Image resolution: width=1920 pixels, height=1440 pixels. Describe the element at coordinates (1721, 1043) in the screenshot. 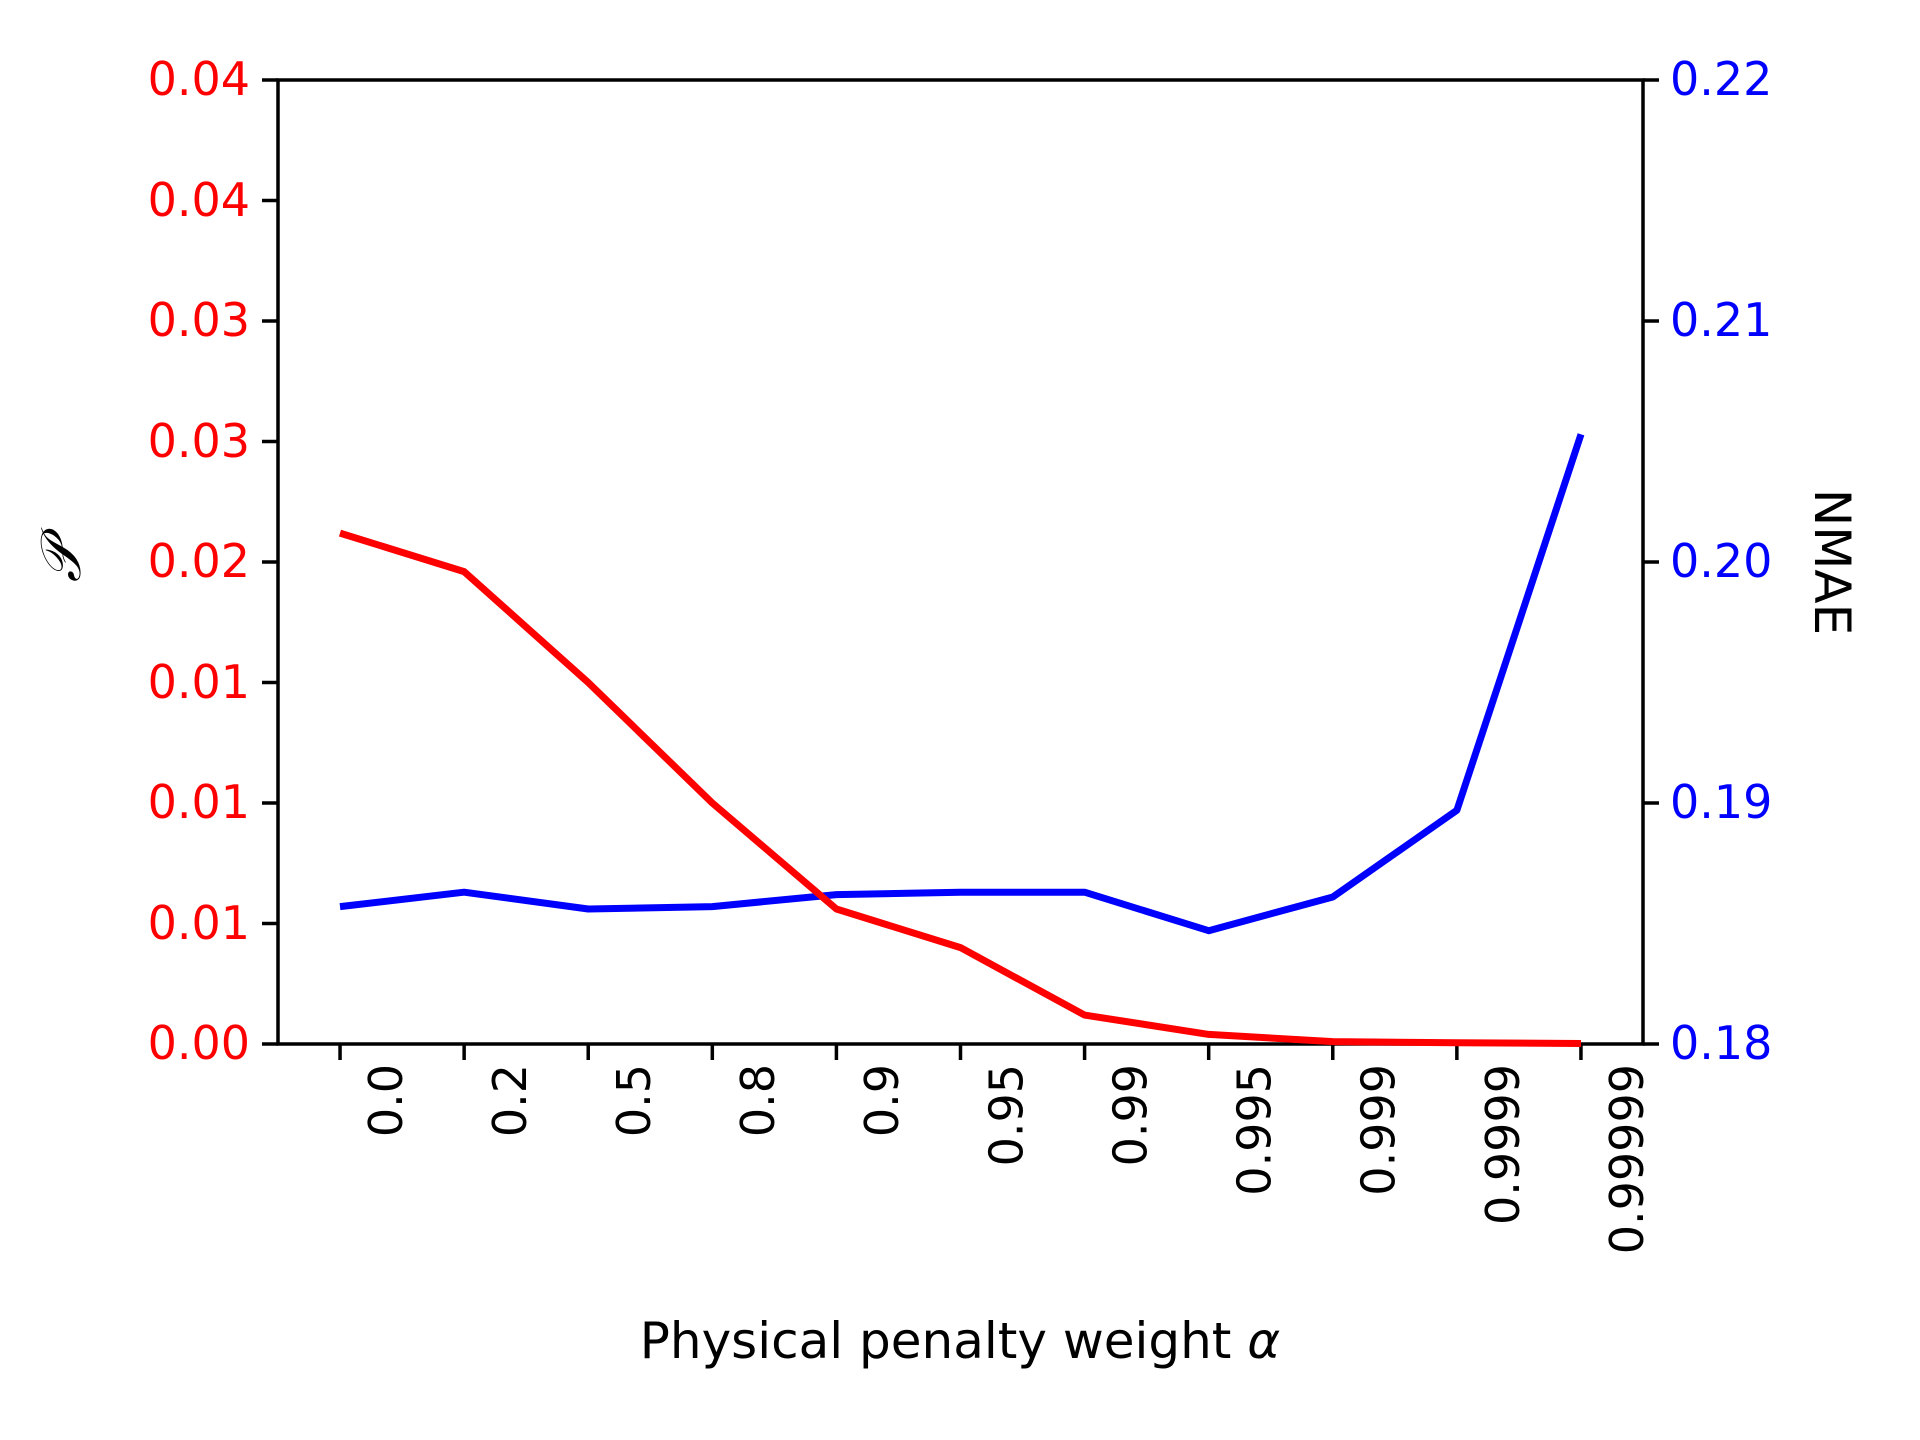

I see `right-tick-label: 0.18` at that location.